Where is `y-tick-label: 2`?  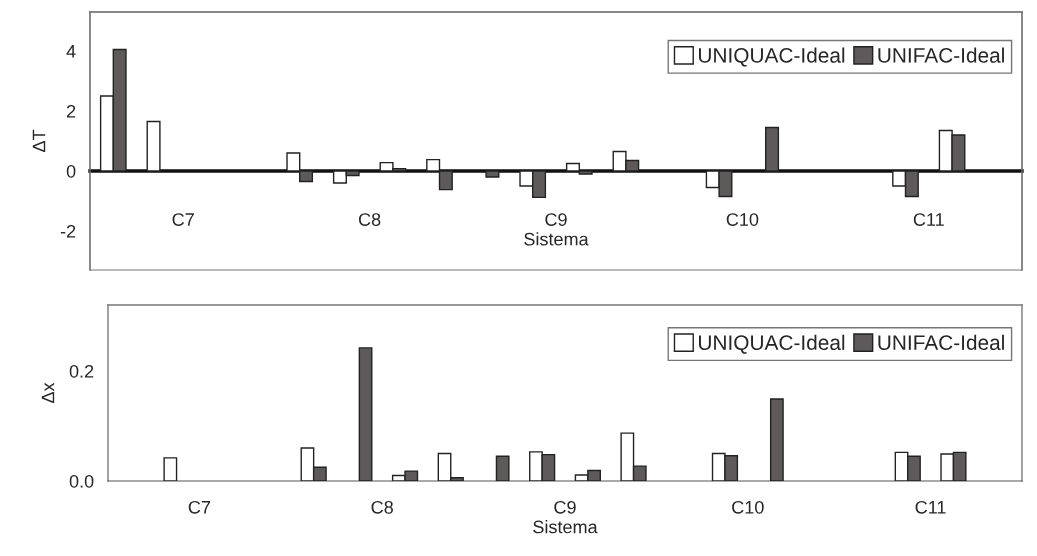
y-tick-label: 2 is located at coordinates (71, 111).